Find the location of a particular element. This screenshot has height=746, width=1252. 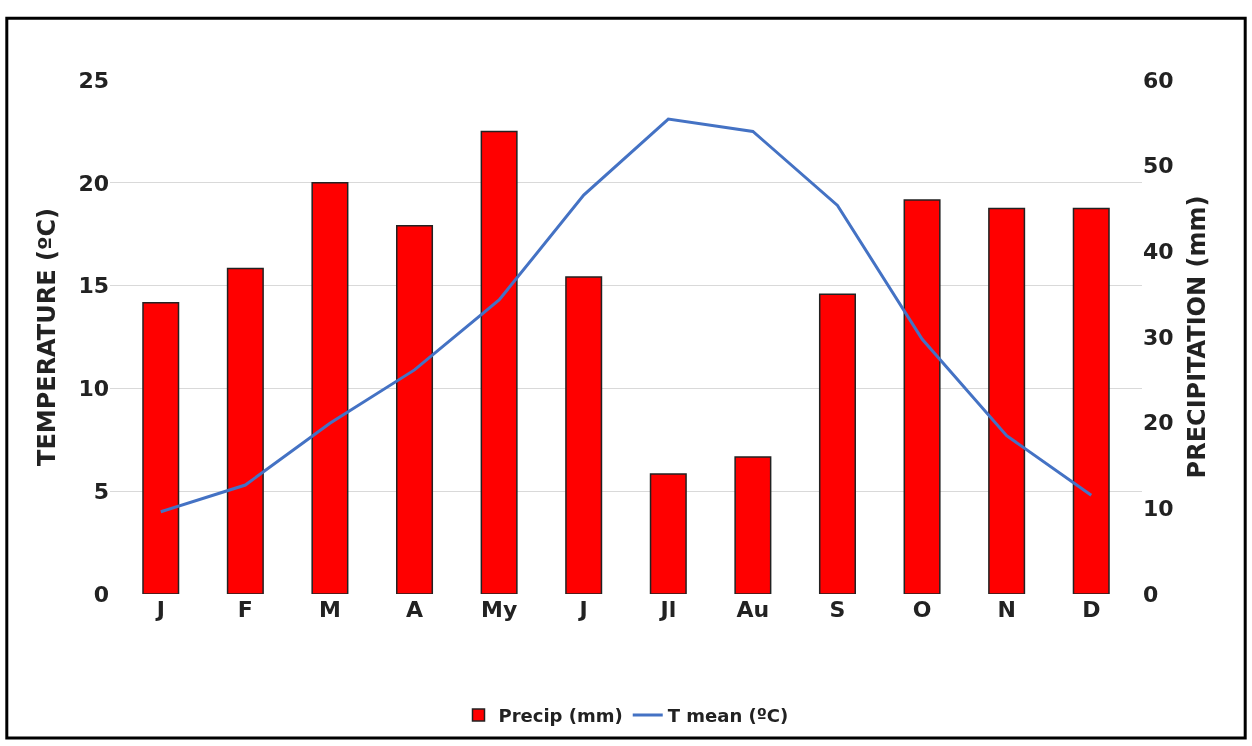

y-axis-title: TEMPERATURE (ºC) is located at coordinates (47, 337).